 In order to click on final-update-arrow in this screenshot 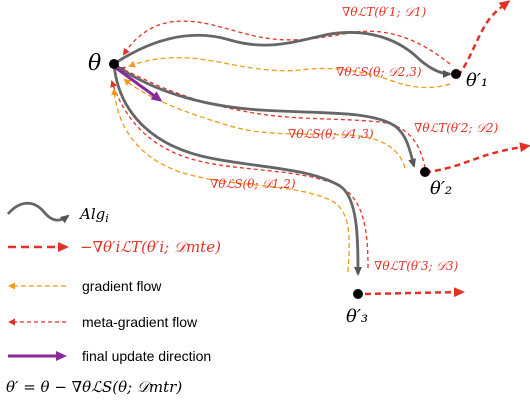, I will do `click(139, 84)`.